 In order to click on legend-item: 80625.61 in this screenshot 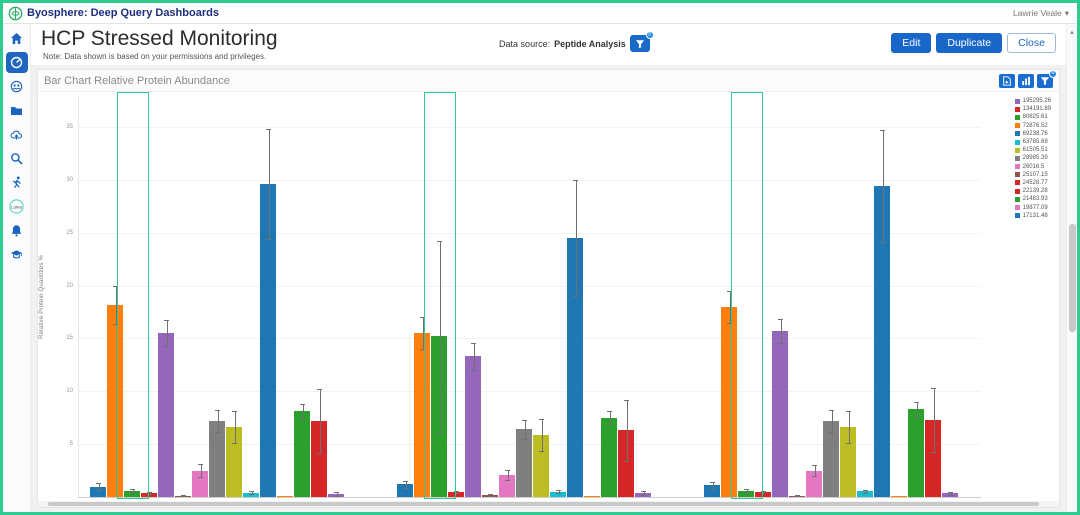, I will do `click(1032, 117)`.